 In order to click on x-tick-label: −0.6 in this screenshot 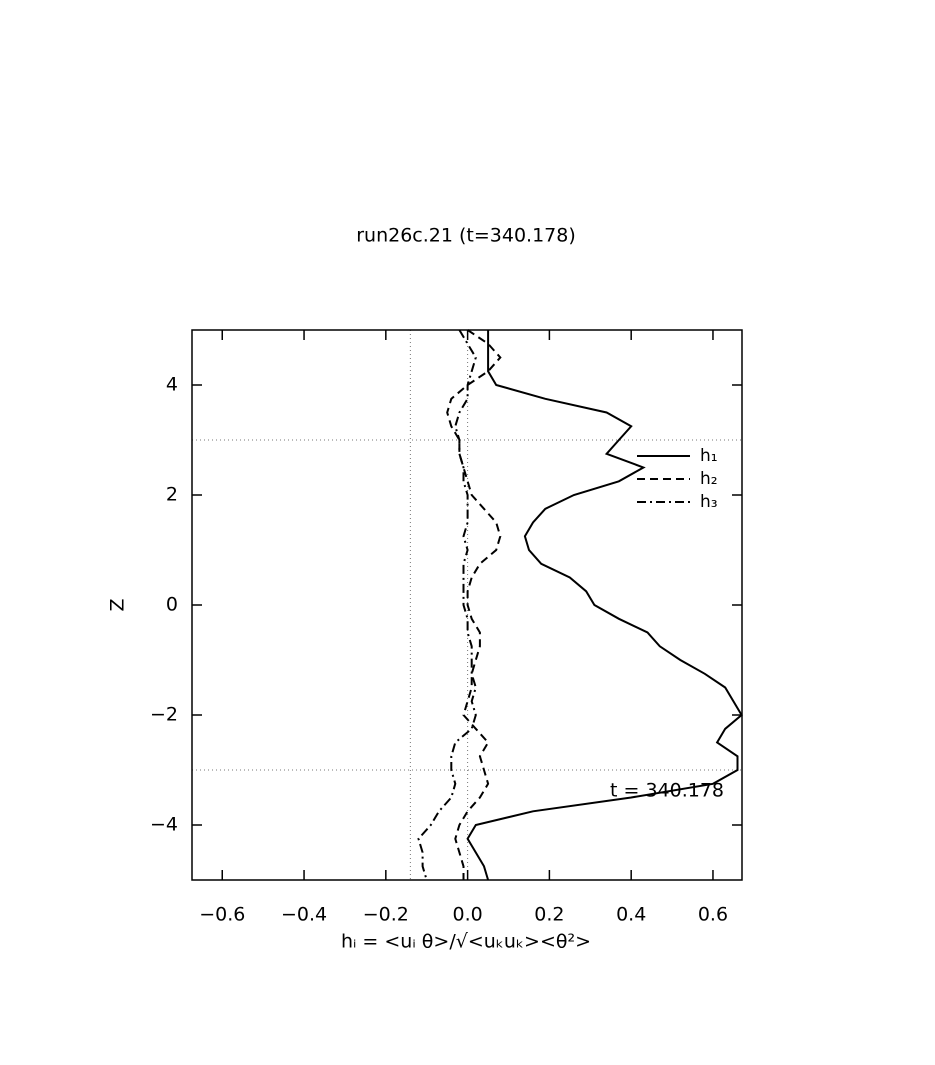, I will do `click(222, 915)`.